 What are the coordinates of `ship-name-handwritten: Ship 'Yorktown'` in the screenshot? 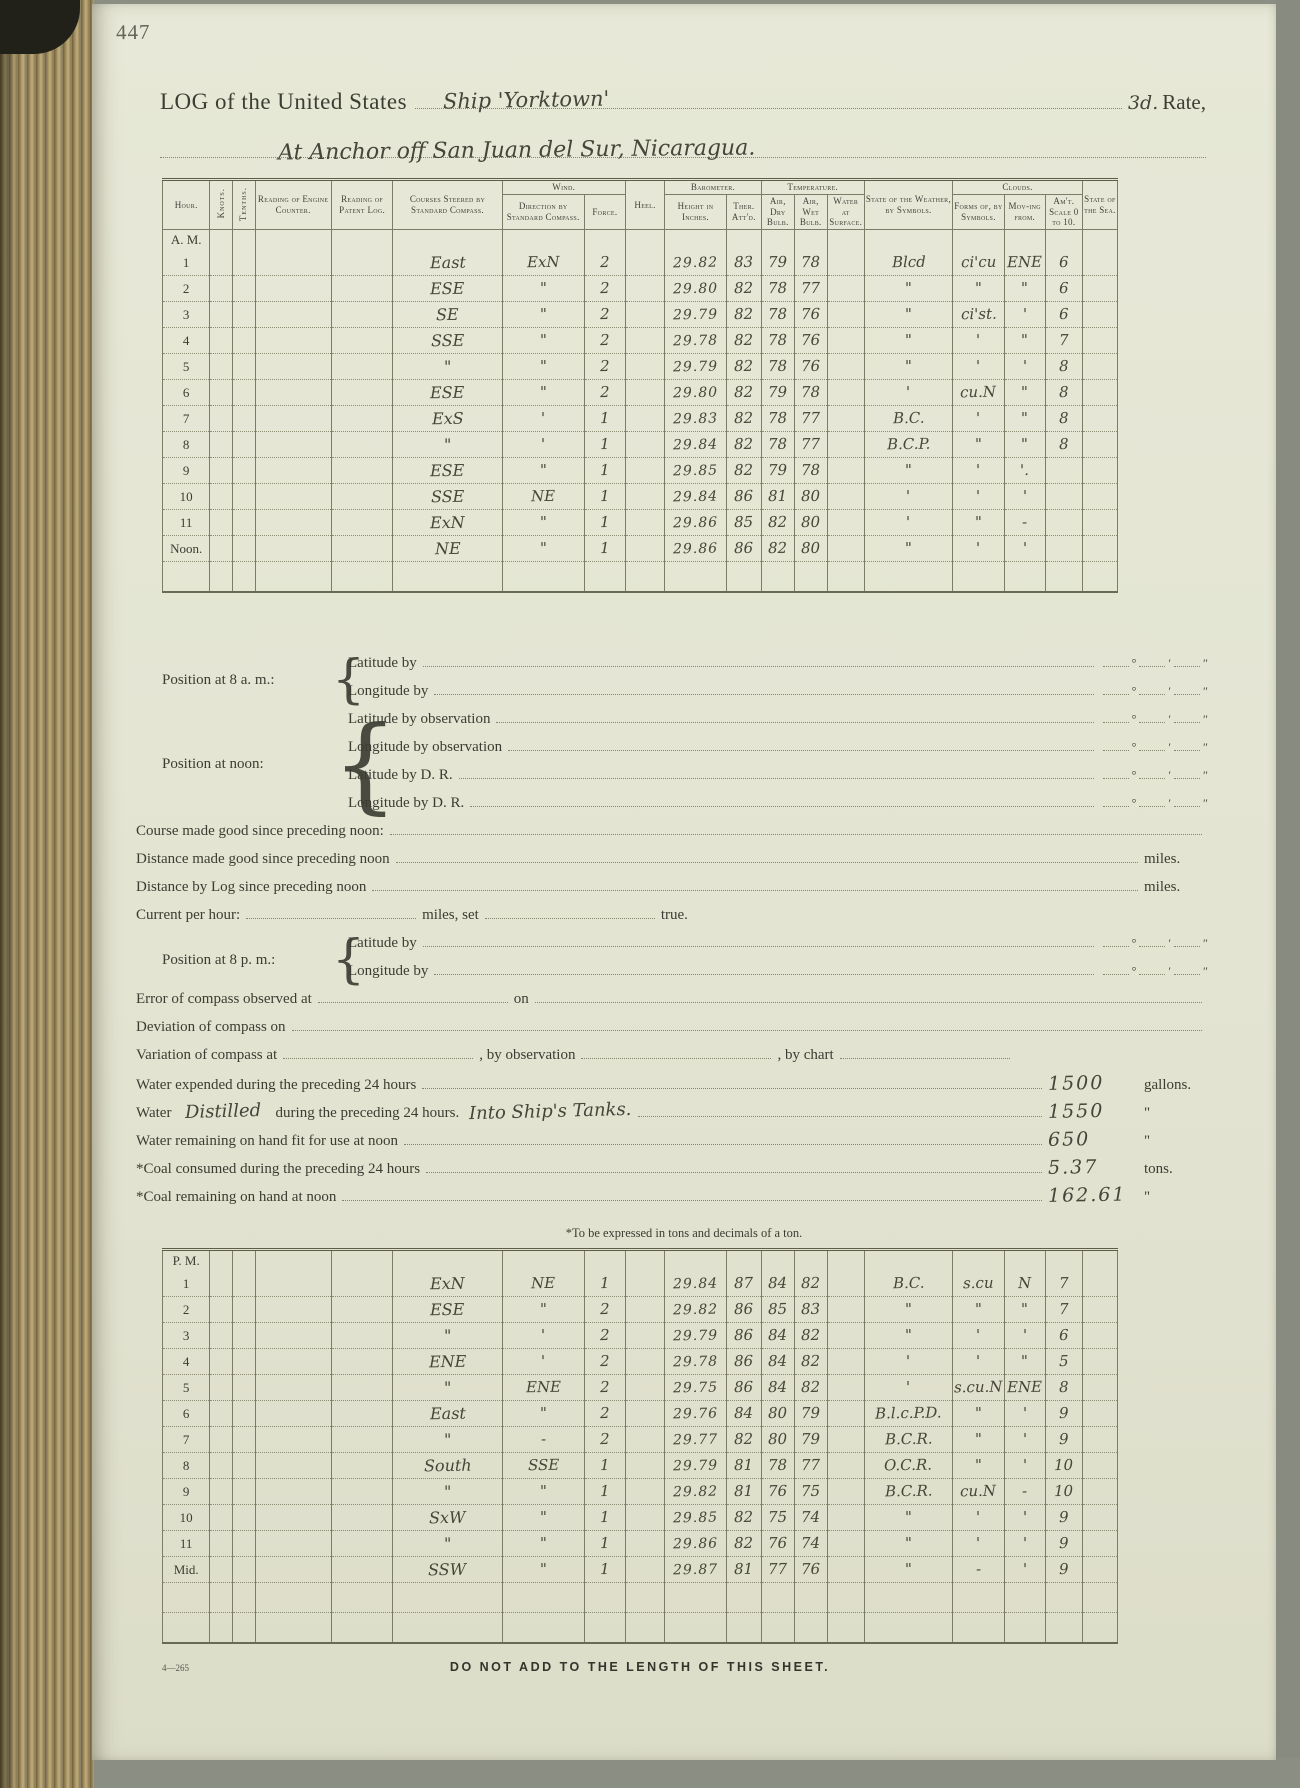 It's located at (526, 100).